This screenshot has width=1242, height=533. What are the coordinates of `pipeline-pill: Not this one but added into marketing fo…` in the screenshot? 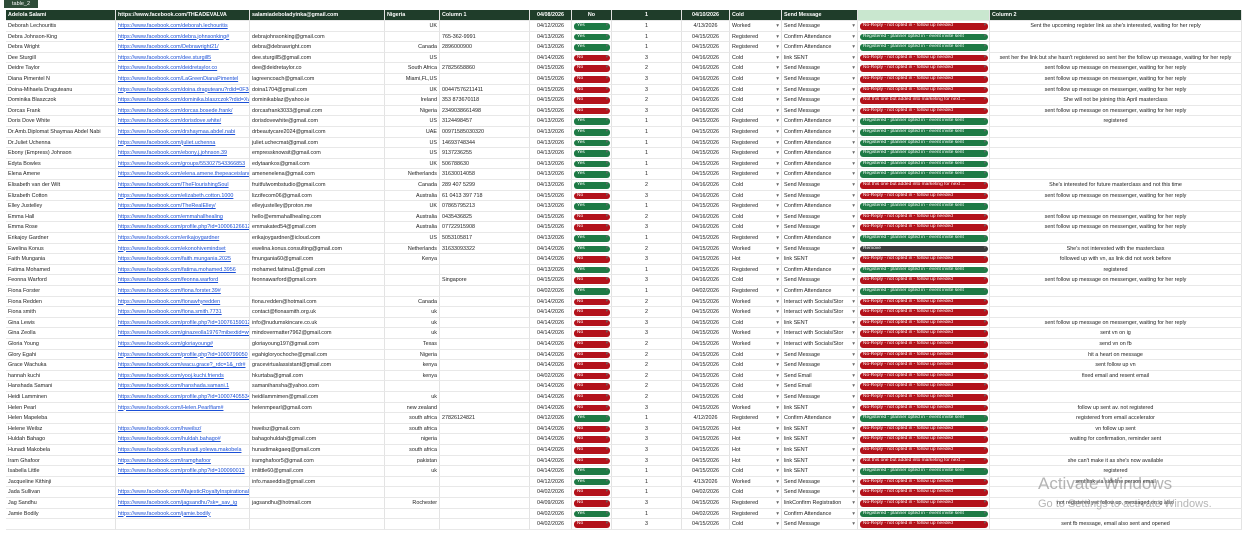 It's located at (924, 100).